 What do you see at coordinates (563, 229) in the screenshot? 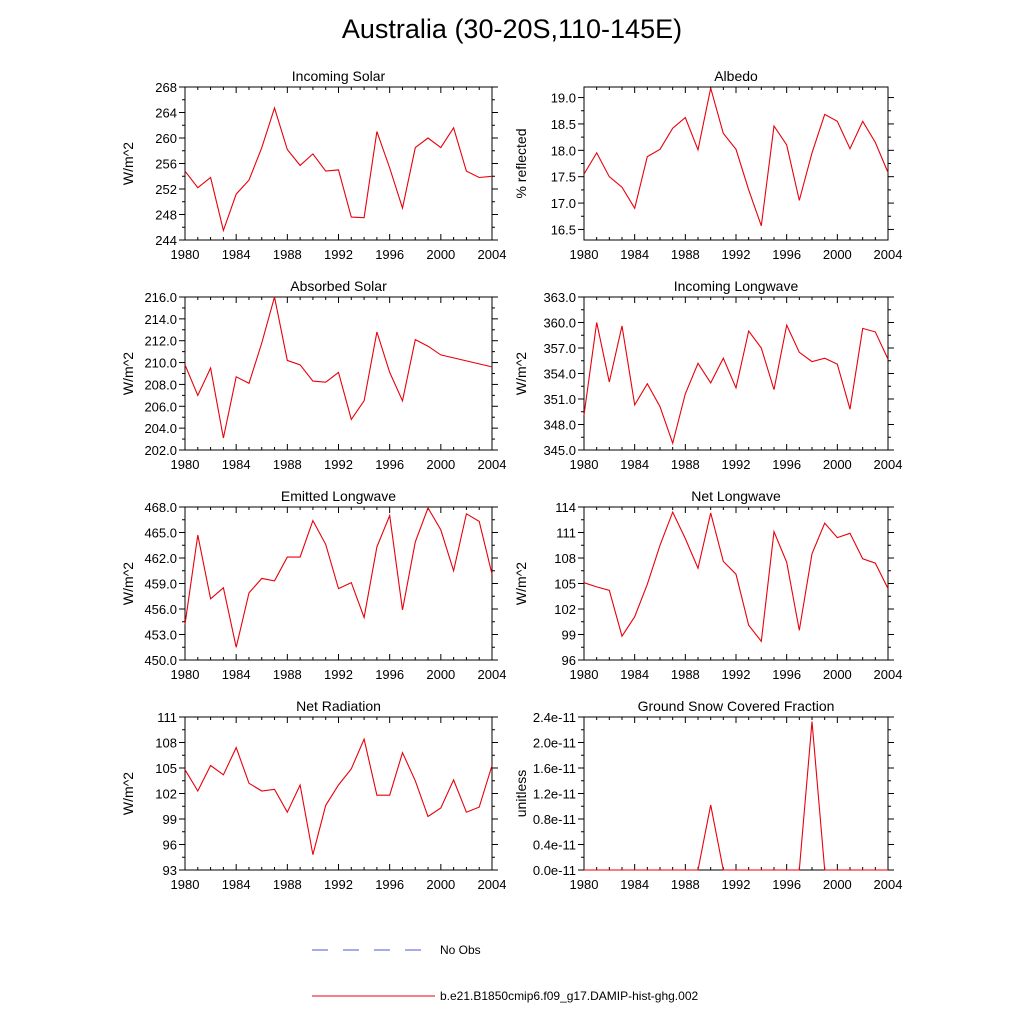
I see `y-tick-label: 16.5` at bounding box center [563, 229].